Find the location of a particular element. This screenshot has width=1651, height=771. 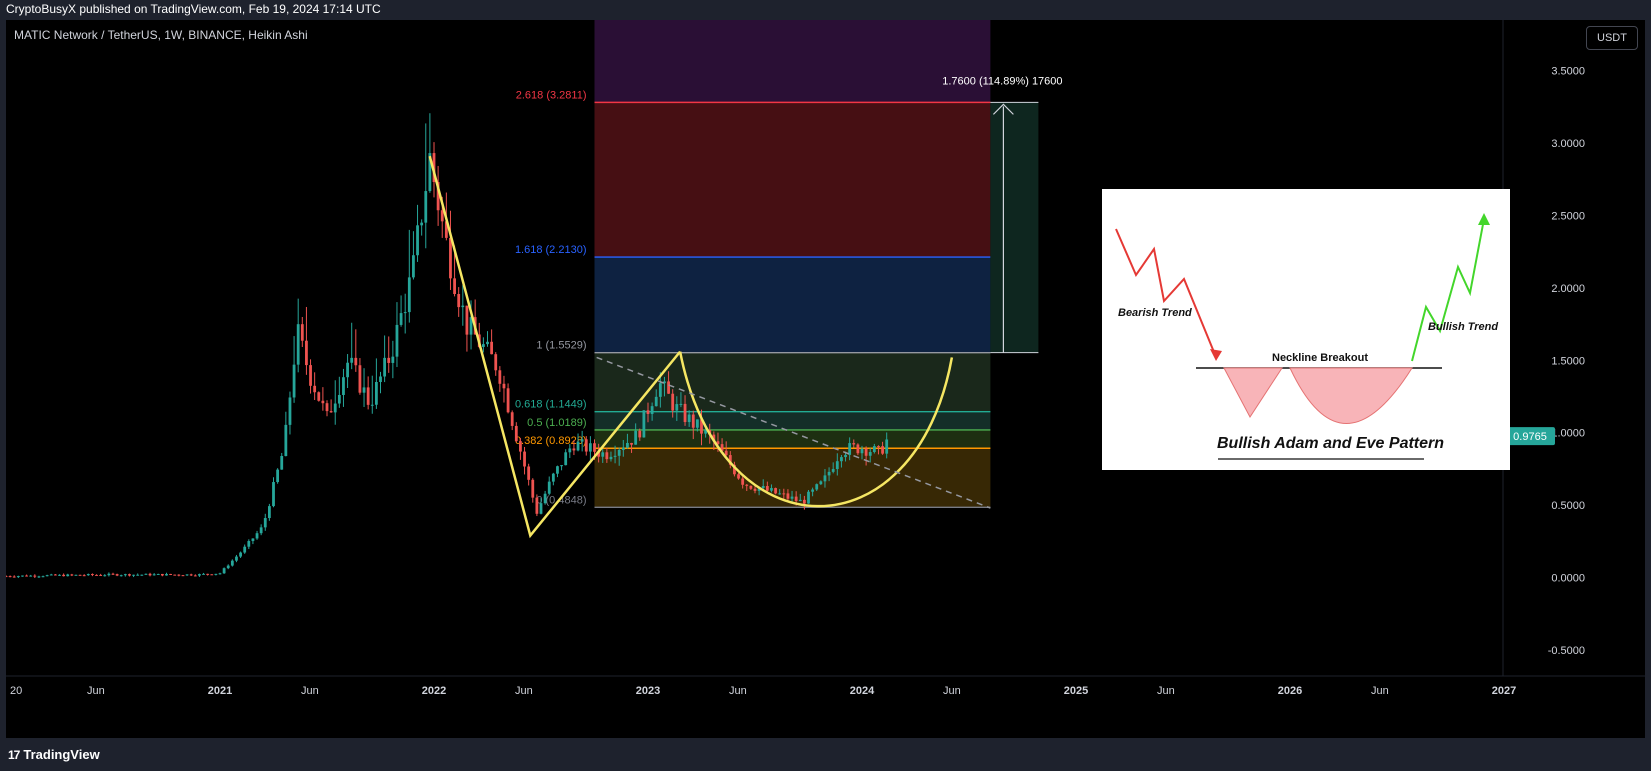

bullish-trend-line is located at coordinates (1448, 290).